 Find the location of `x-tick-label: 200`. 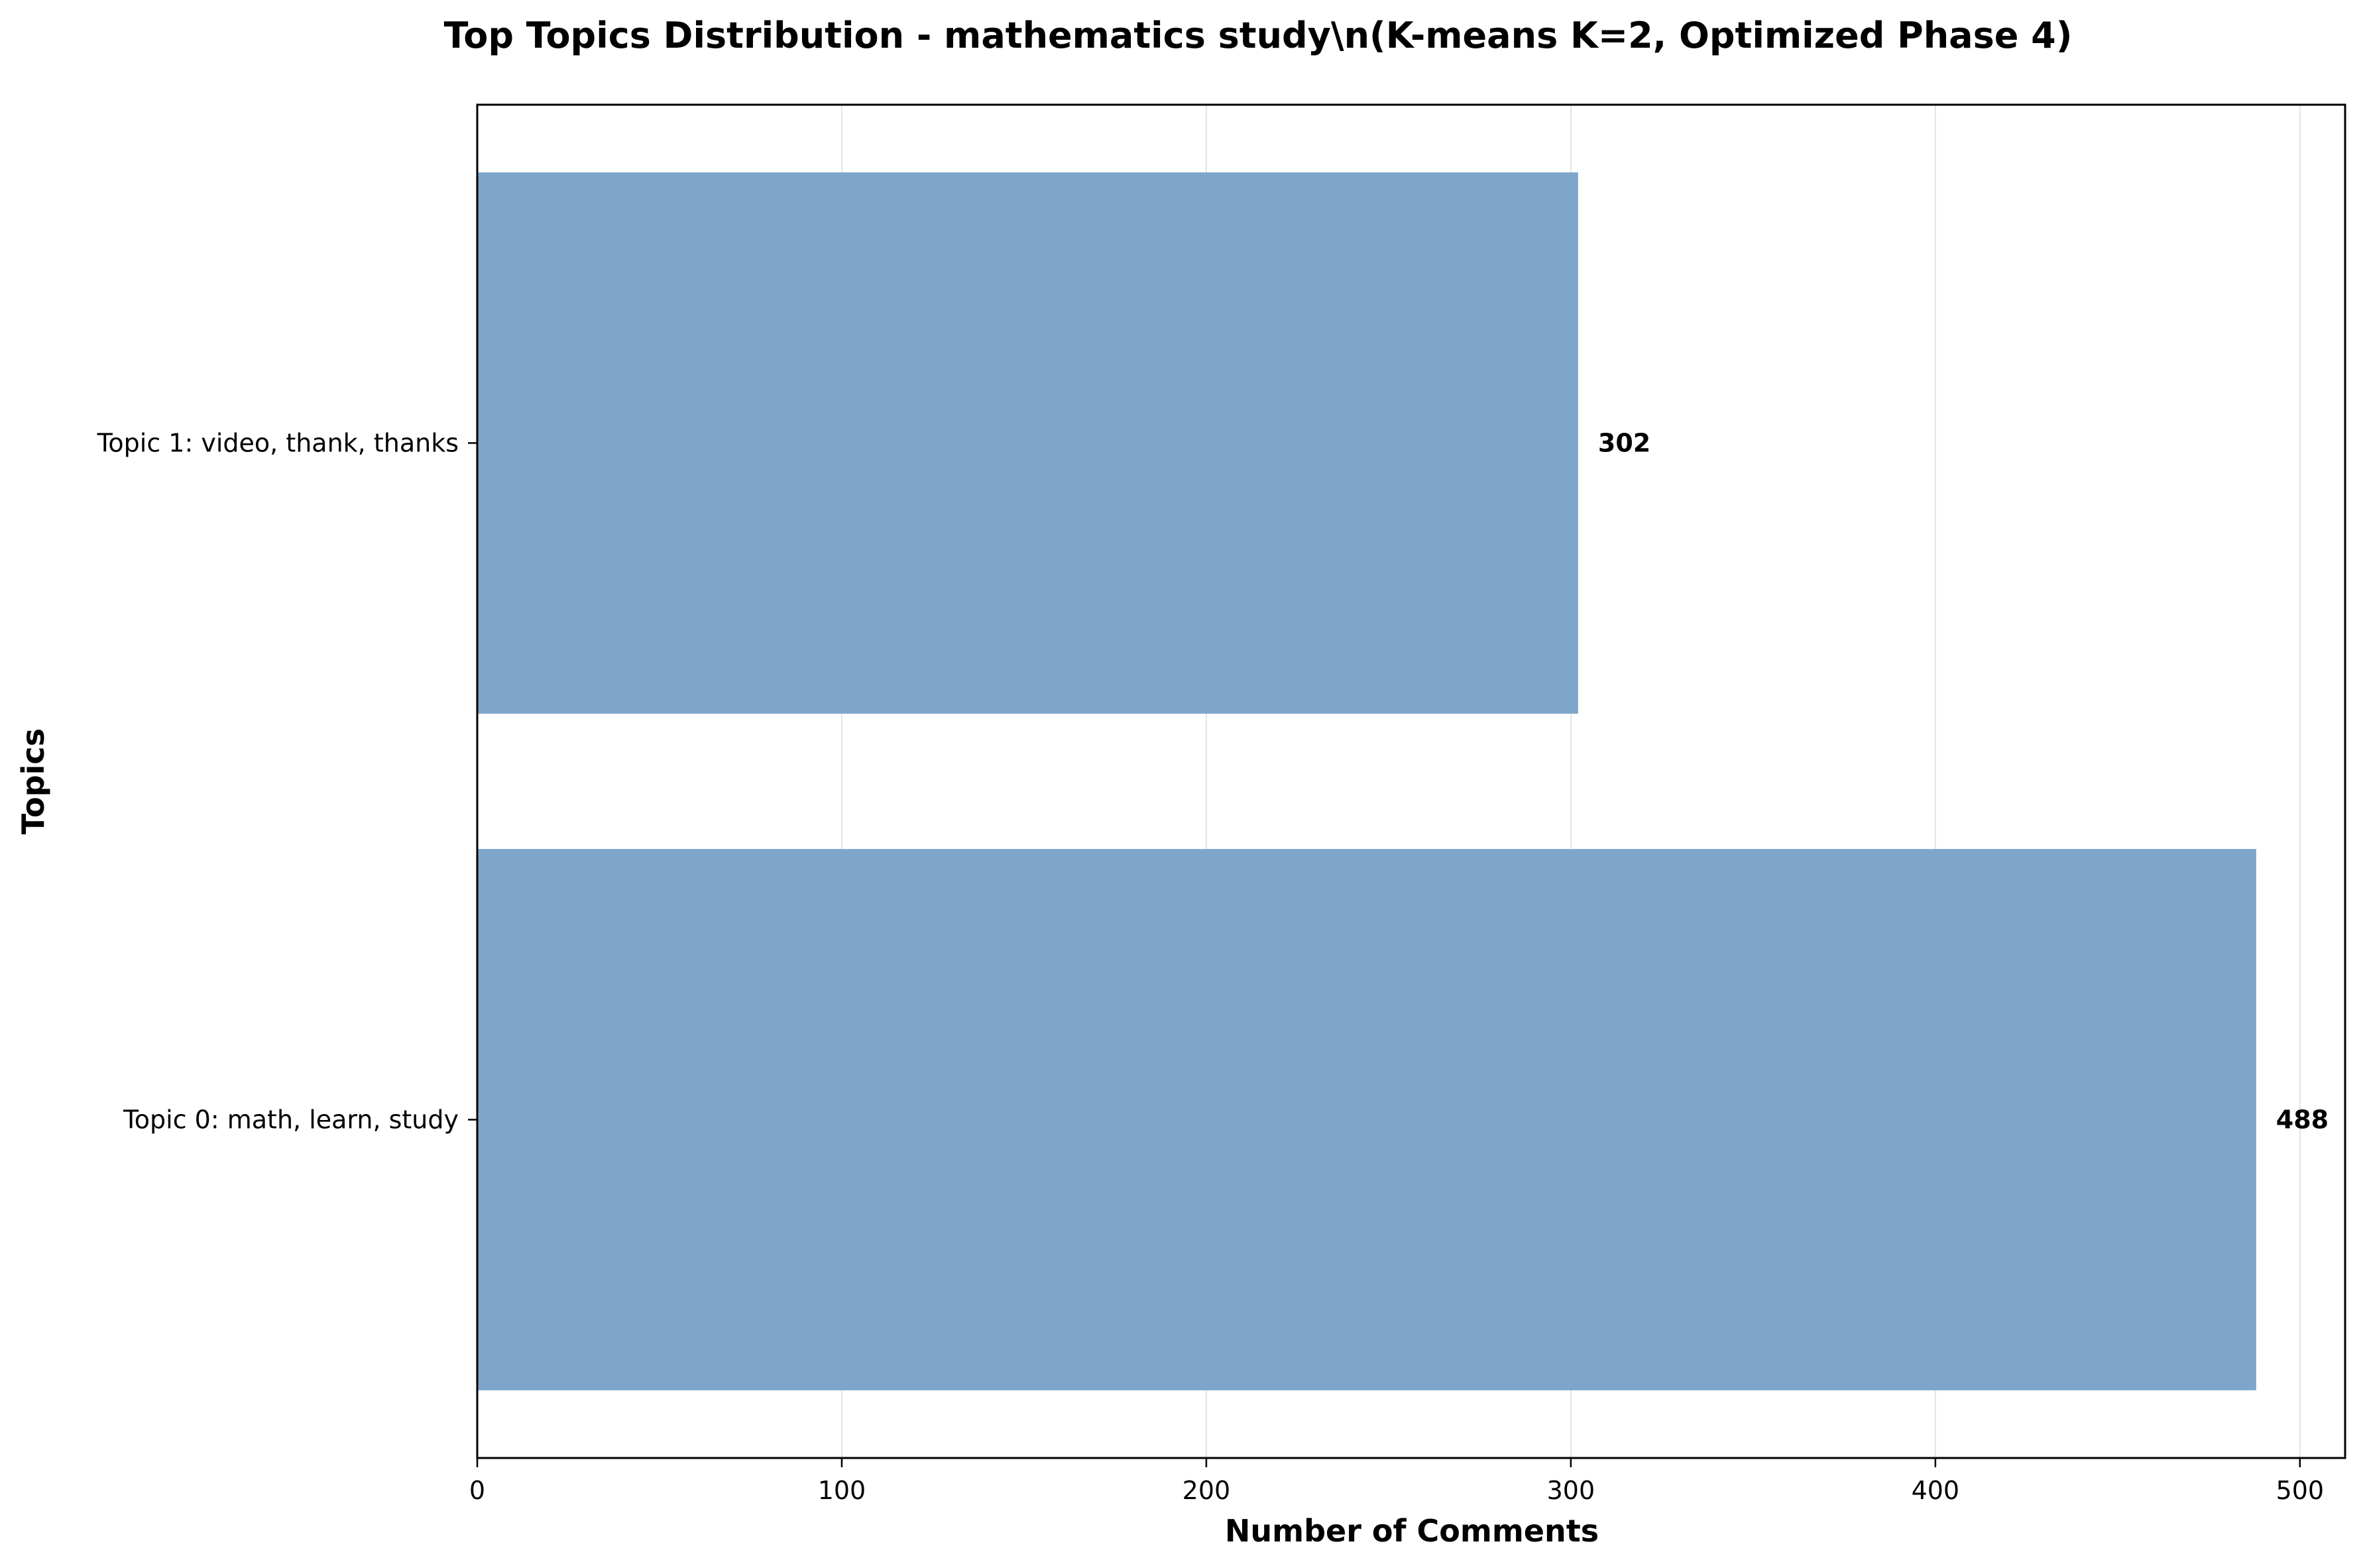

x-tick-label: 200 is located at coordinates (1206, 1491).